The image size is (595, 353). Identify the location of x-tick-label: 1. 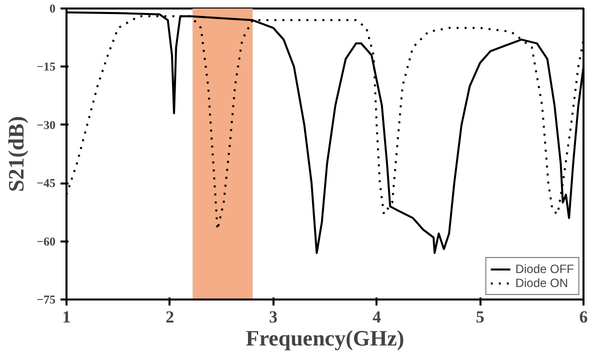
(66, 317).